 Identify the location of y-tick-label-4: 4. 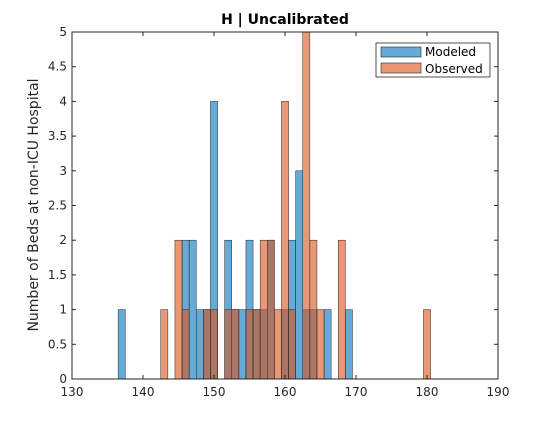
(63, 101).